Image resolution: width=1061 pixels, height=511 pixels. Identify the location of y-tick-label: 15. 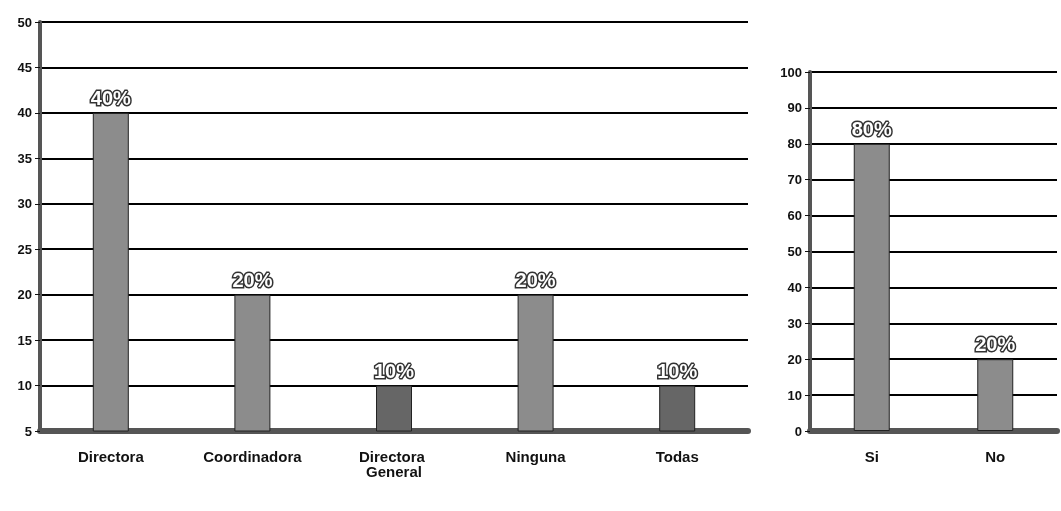
(24, 340).